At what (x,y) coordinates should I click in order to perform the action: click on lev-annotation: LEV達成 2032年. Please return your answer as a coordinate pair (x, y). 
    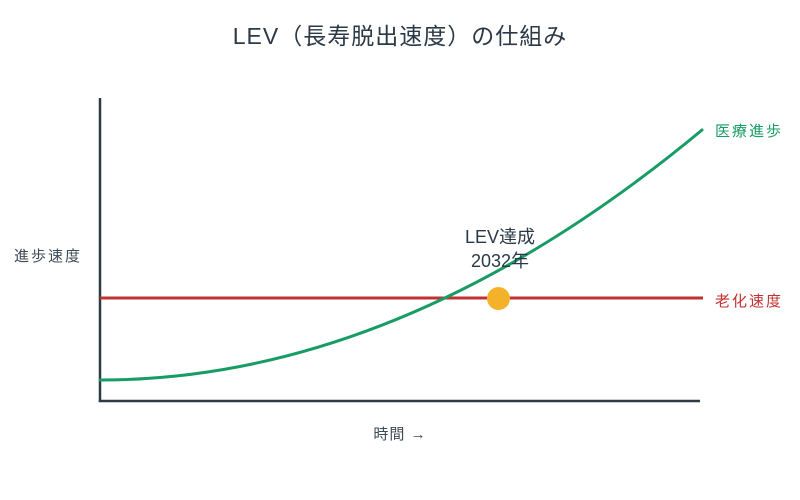
    Looking at the image, I should click on (500, 249).